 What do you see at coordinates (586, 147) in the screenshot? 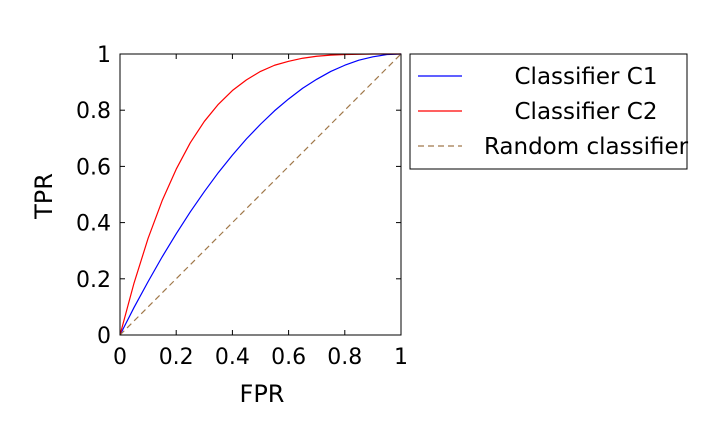
I see `legend-label-3: Random classifier` at bounding box center [586, 147].